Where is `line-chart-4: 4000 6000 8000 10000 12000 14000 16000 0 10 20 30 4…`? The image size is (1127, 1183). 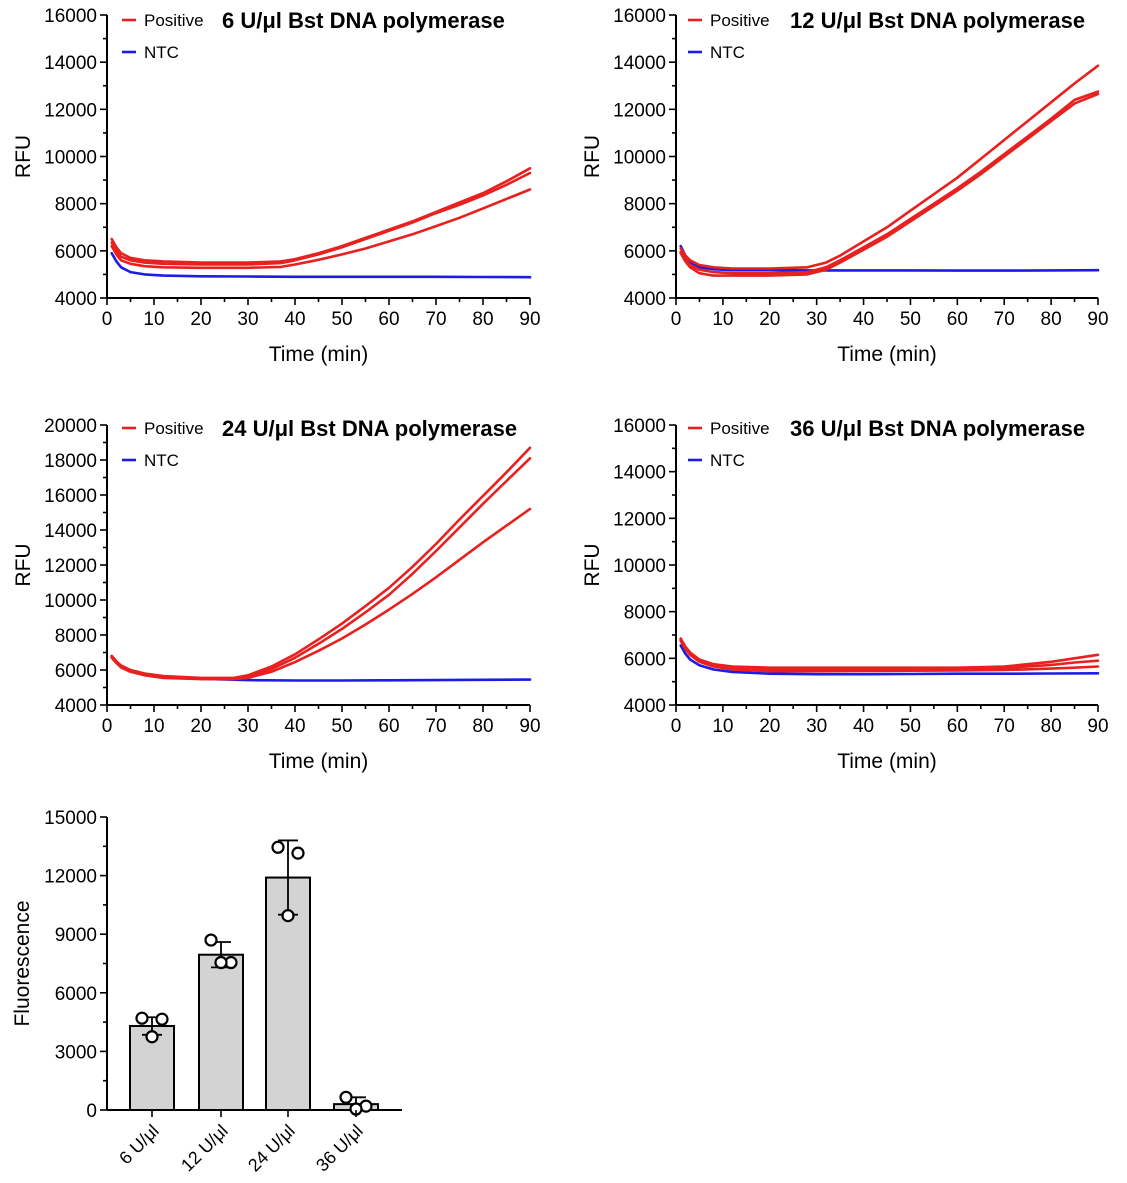
line-chart-4: 4000 6000 8000 10000 12000 14000 16000 0 10 20 30 4… is located at coordinates (845, 594).